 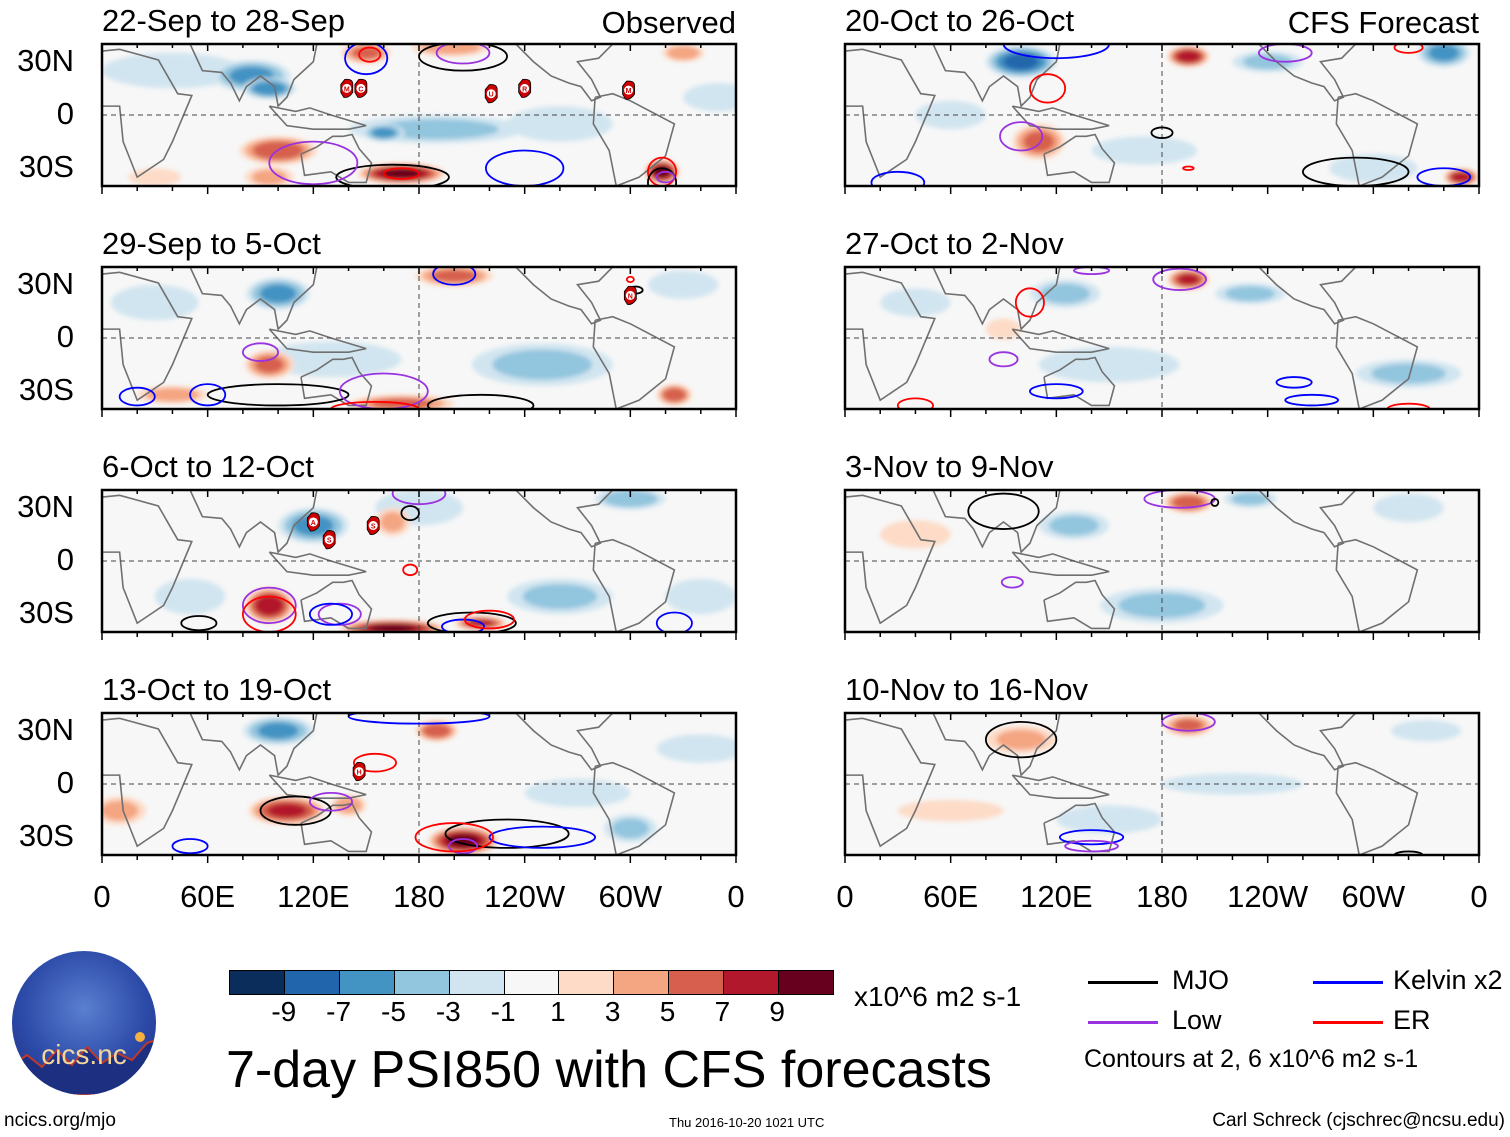 I want to click on map-svg: M CUR M, so click(x=419, y=118).